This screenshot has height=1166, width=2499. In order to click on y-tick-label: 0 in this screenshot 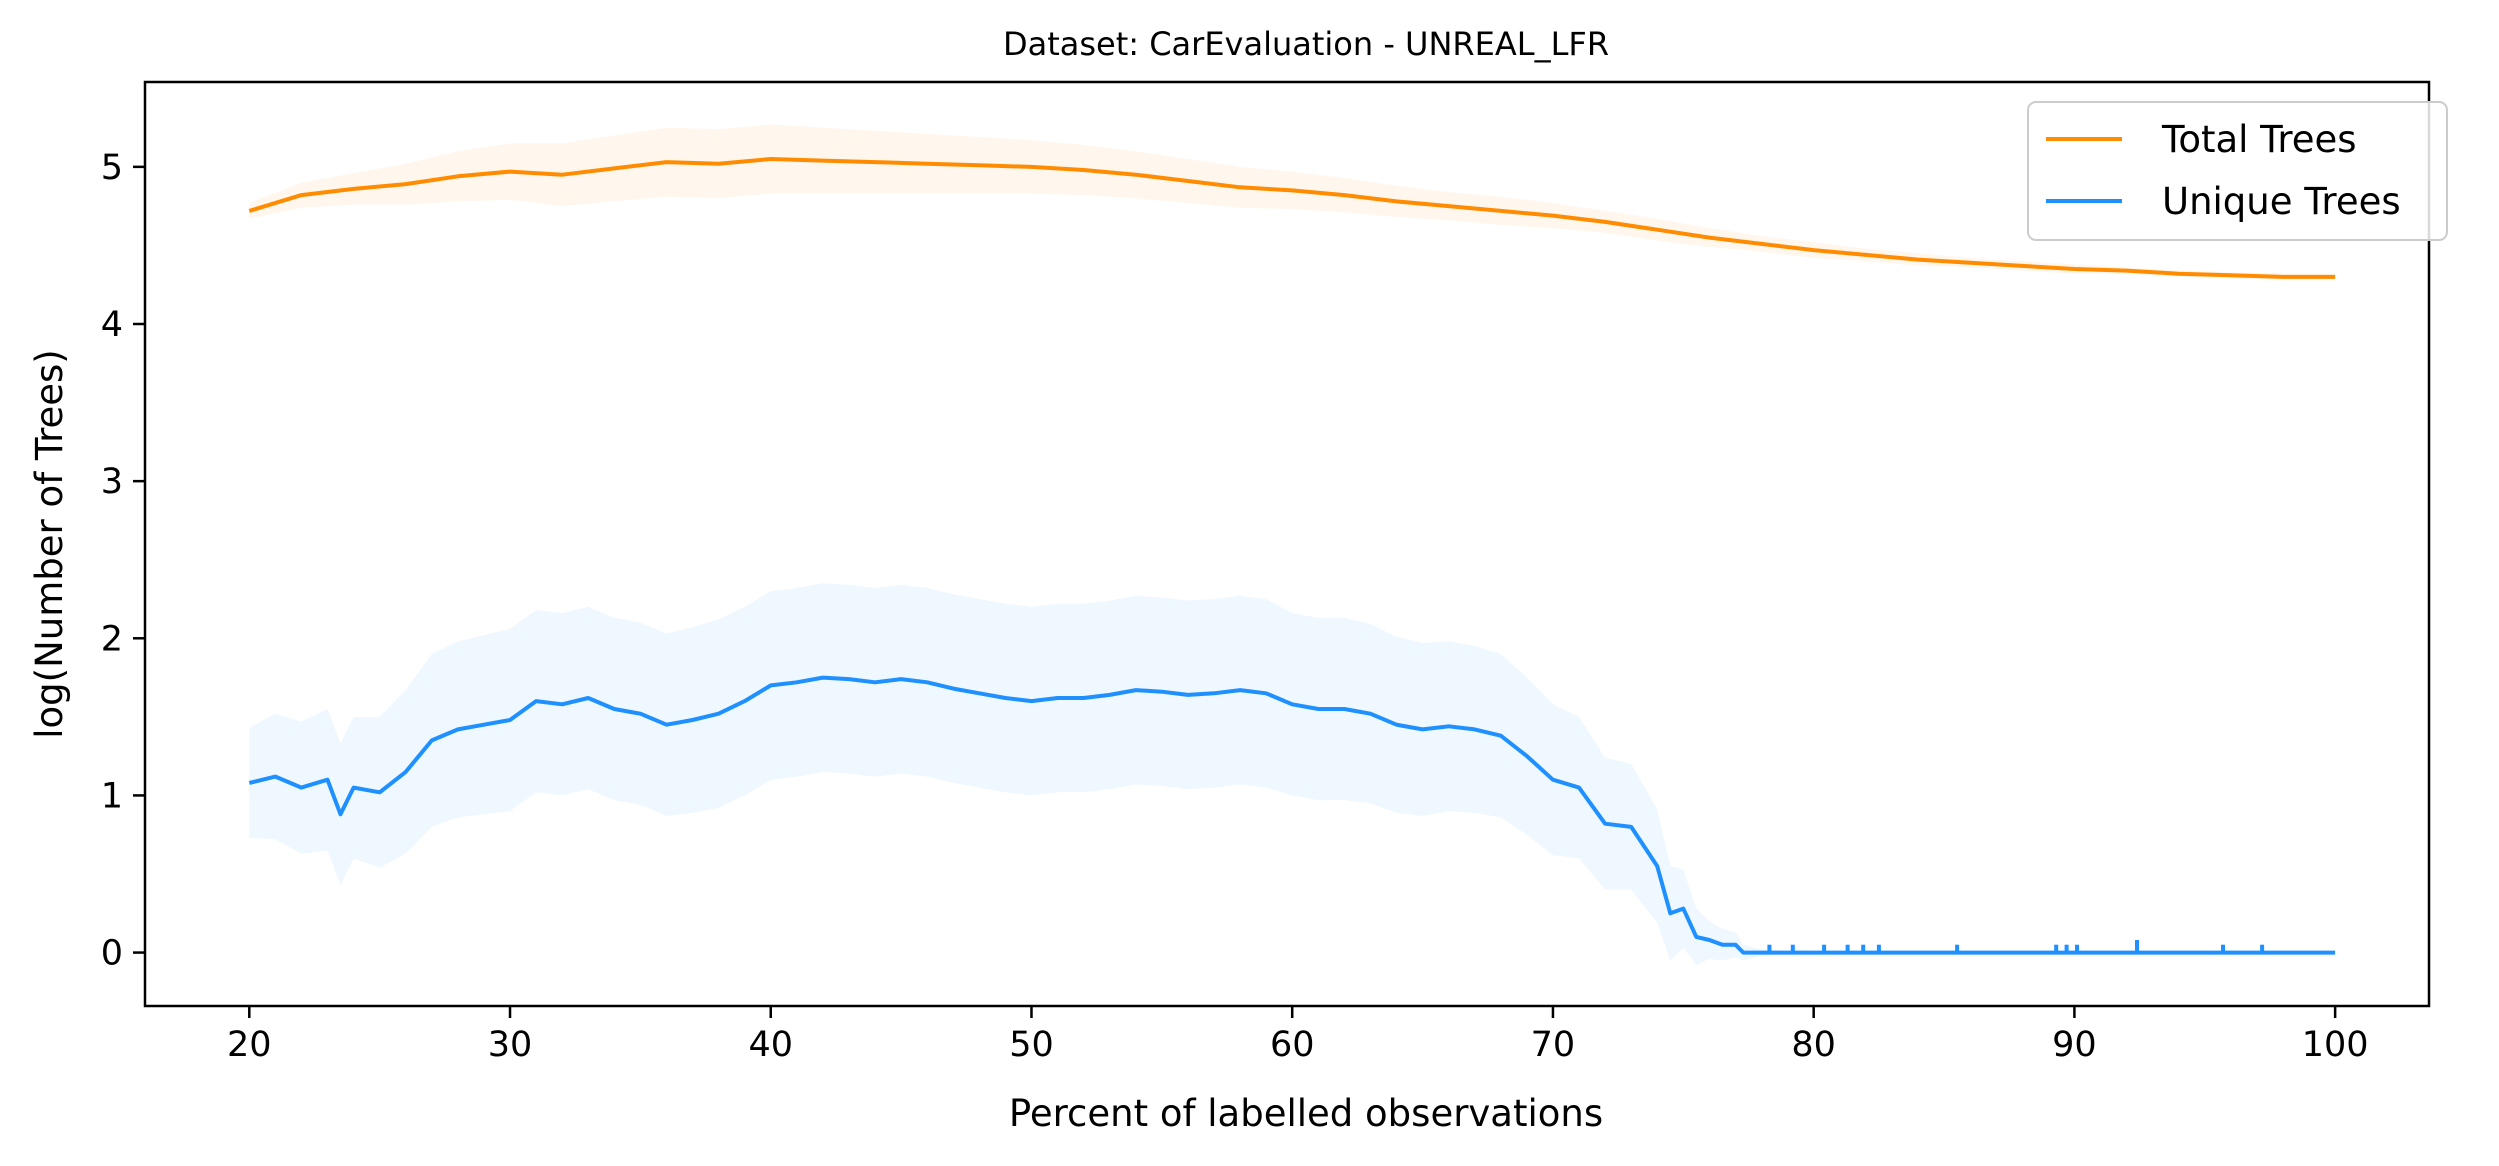, I will do `click(112, 954)`.